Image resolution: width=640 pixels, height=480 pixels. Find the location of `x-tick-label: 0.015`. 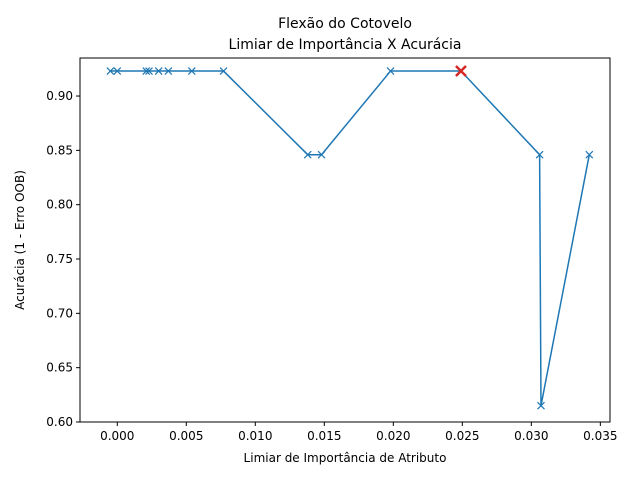

x-tick-label: 0.015 is located at coordinates (324, 436).